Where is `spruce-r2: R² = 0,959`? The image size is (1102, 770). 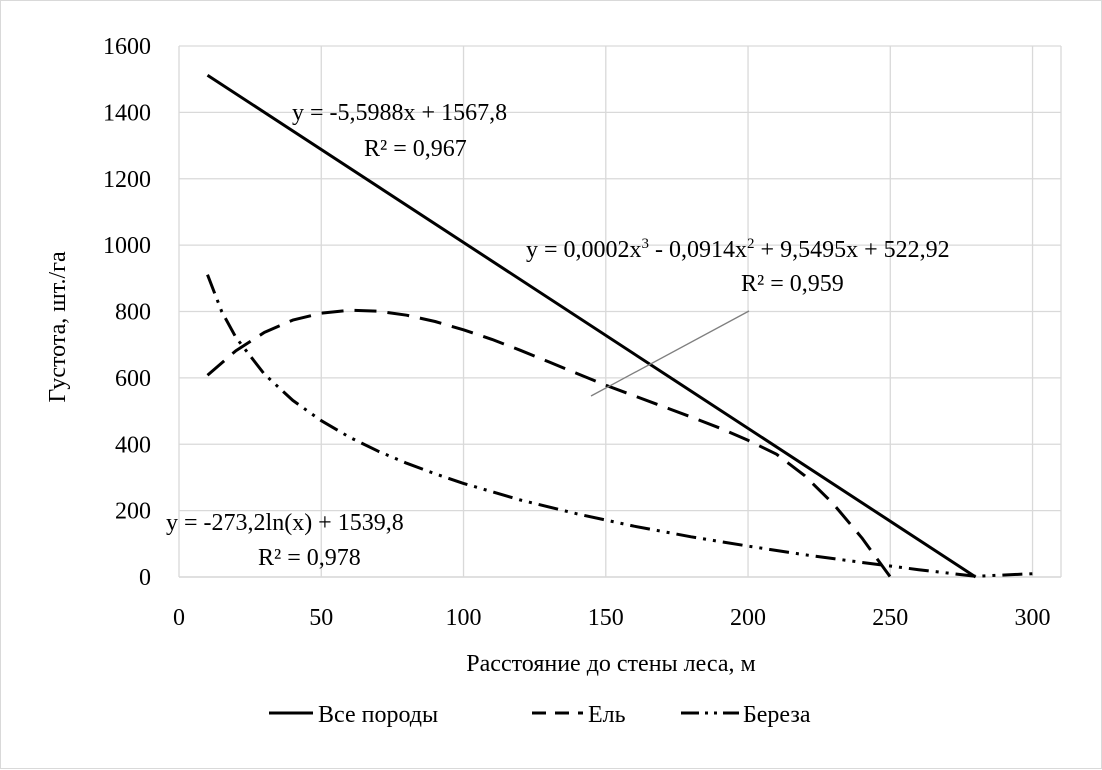
spruce-r2: R² = 0,959 is located at coordinates (792, 284).